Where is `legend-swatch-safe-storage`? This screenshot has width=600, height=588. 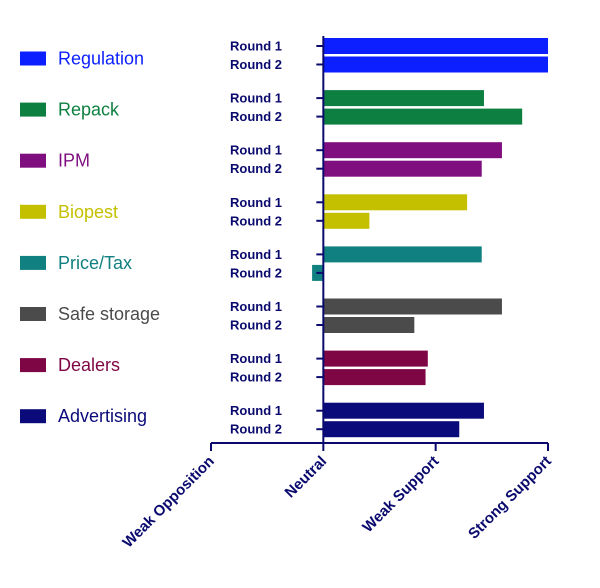 legend-swatch-safe-storage is located at coordinates (33, 314).